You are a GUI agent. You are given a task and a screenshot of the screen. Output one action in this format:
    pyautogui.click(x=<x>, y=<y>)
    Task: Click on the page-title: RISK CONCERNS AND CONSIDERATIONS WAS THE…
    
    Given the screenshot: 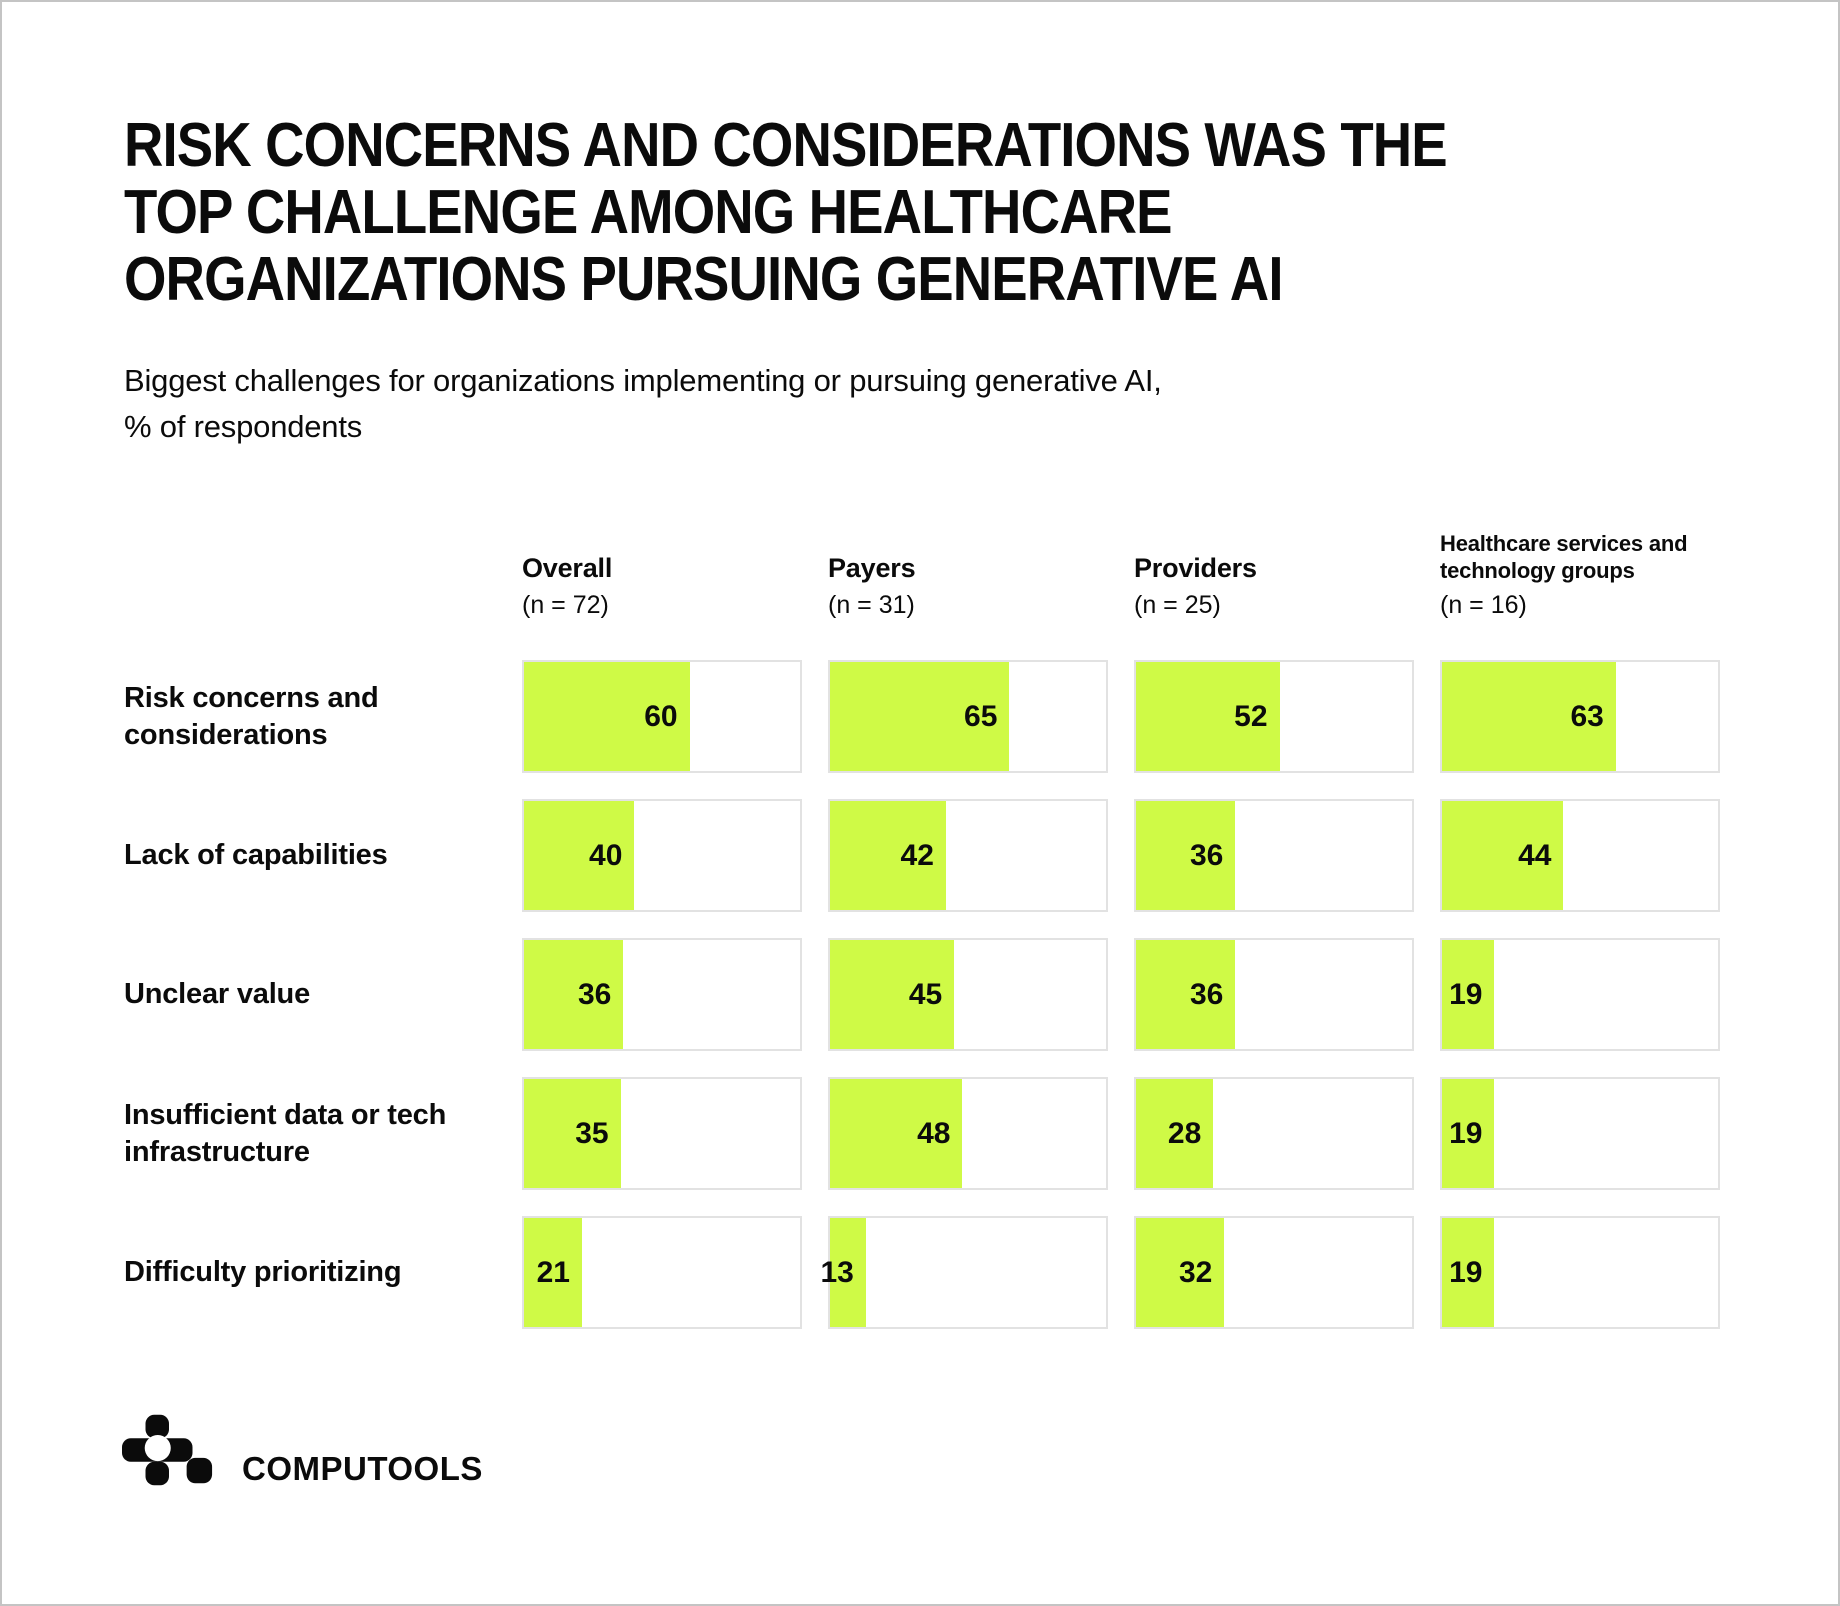 What is the action you would take?
    pyautogui.click(x=786, y=212)
    